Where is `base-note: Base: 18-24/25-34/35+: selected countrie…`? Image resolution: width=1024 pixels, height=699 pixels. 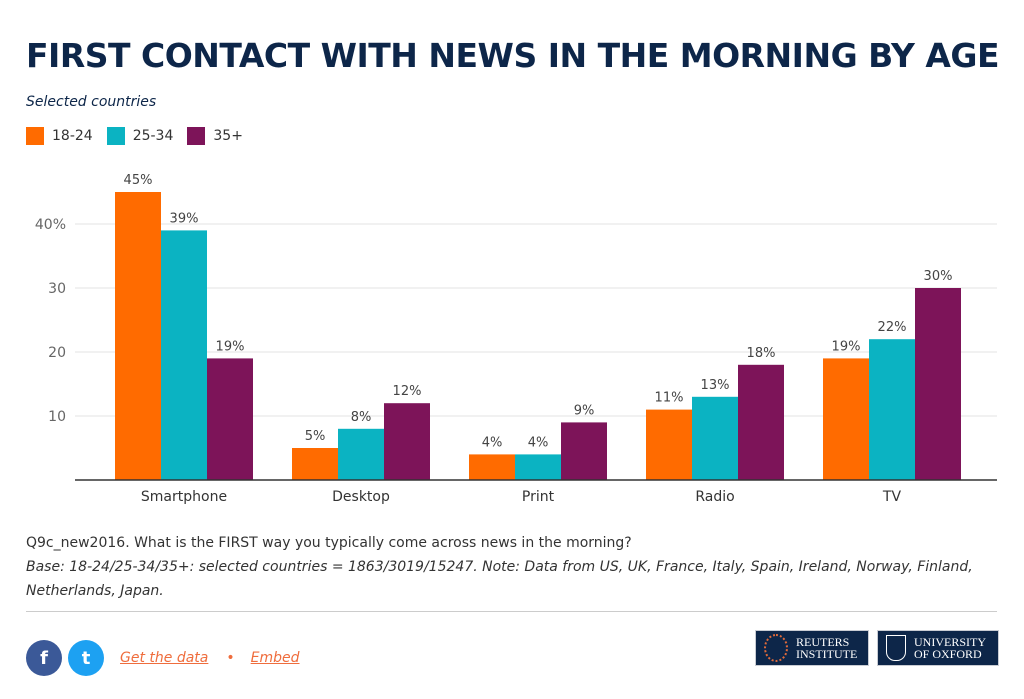 base-note: Base: 18-24/25-34/35+: selected countrie… is located at coordinates (499, 579).